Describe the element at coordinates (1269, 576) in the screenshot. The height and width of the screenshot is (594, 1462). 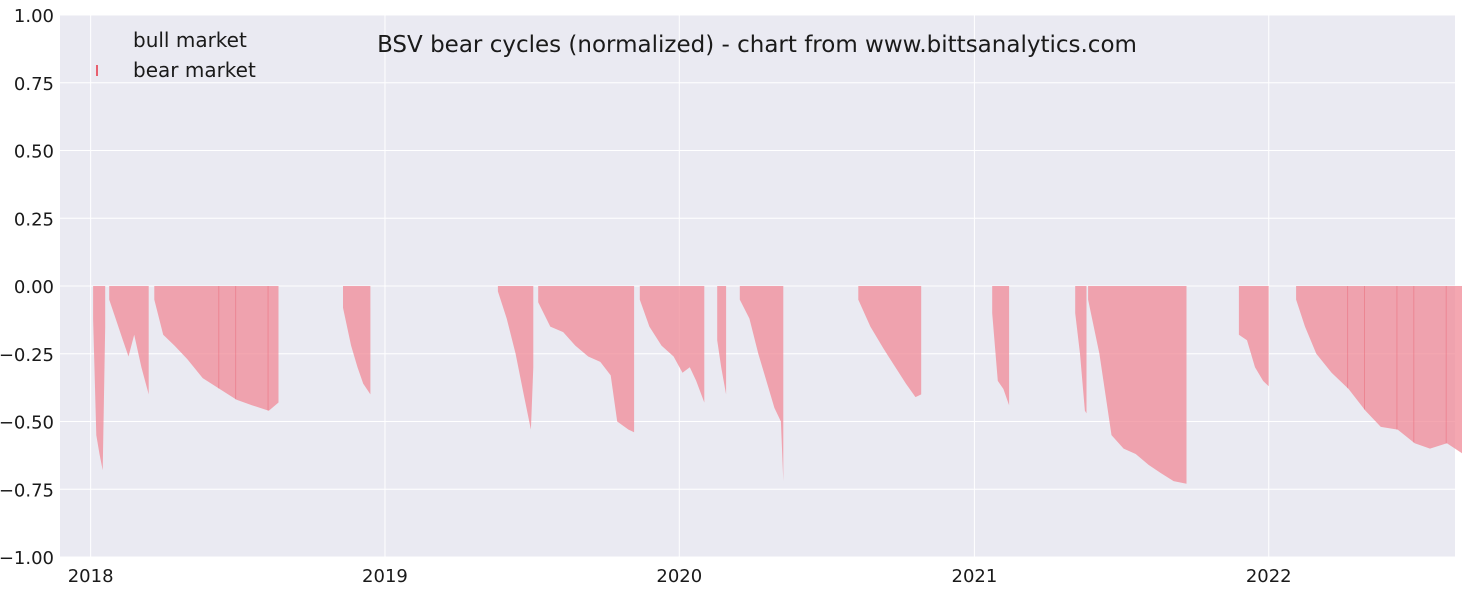
I see `x-tick-label: 2022` at that location.